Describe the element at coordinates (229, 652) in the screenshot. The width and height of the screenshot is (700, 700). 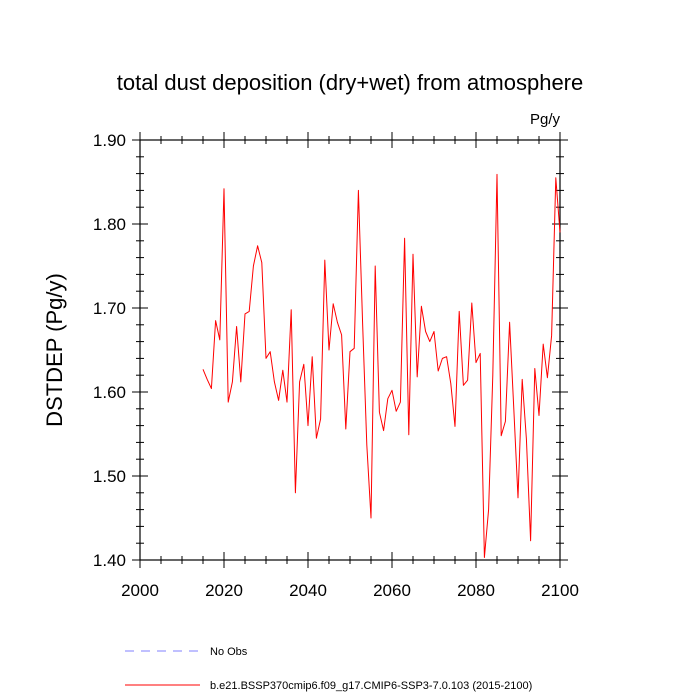
I see `legend-label-no-obs: No Obs` at that location.